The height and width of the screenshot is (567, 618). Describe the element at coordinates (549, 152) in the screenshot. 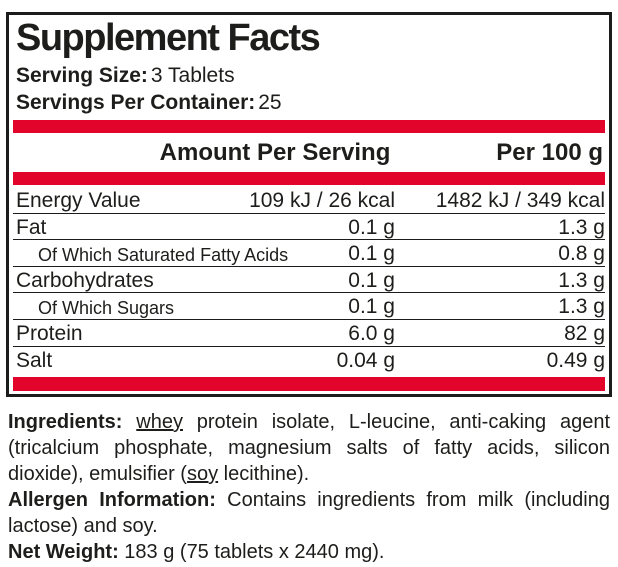

I see `per-100g-header: Per 100 g` at that location.